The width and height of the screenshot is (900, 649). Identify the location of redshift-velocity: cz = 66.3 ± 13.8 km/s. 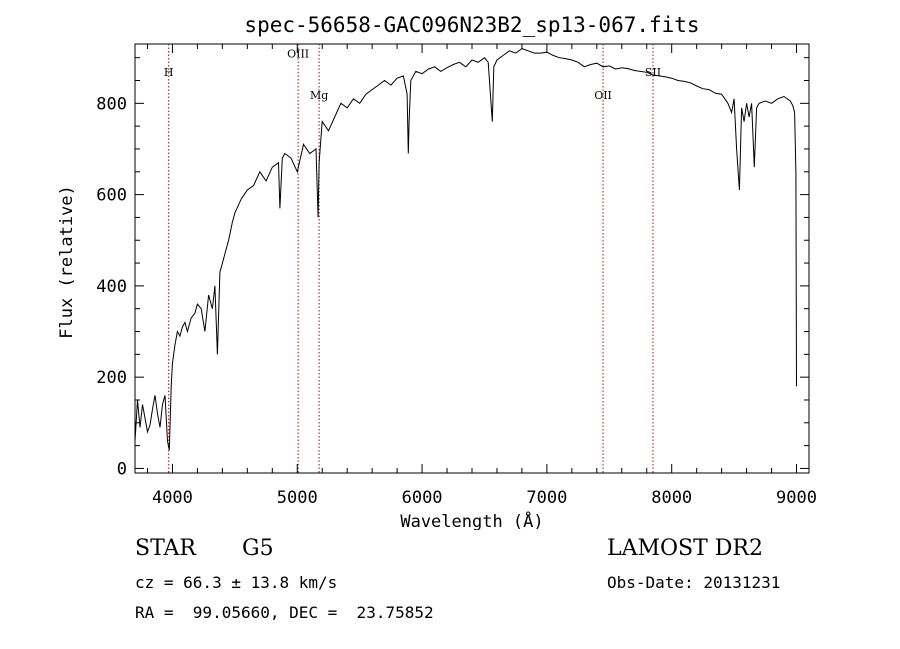
(236, 582).